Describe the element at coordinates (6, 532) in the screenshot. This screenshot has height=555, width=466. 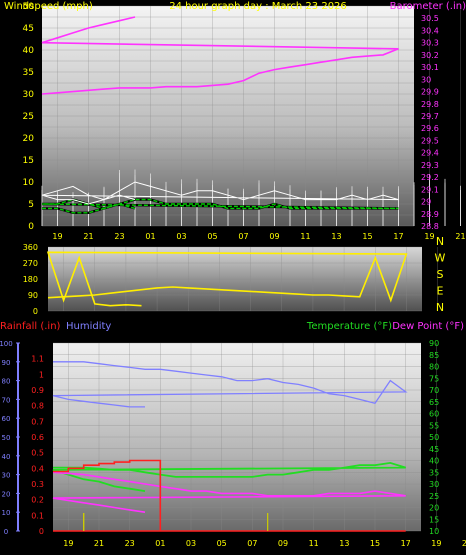
I see `humidity-y-tick-label: 0` at that location.